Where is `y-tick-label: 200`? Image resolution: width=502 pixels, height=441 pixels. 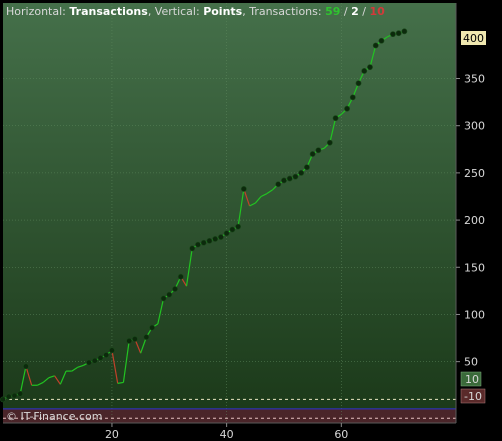
y-tick-label: 200 is located at coordinates (474, 220).